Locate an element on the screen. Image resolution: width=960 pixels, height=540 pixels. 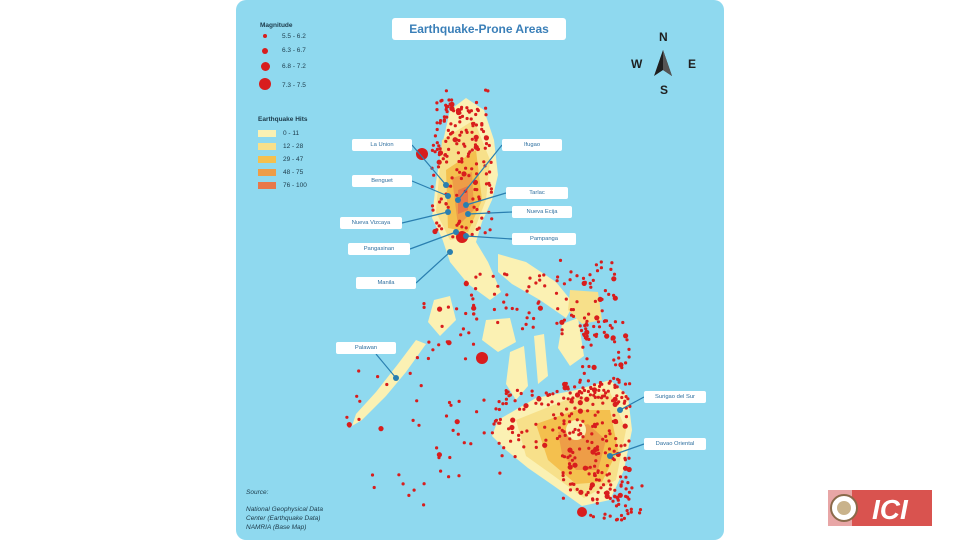
hits-label-1: 0 - 11 is located at coordinates (291, 133).